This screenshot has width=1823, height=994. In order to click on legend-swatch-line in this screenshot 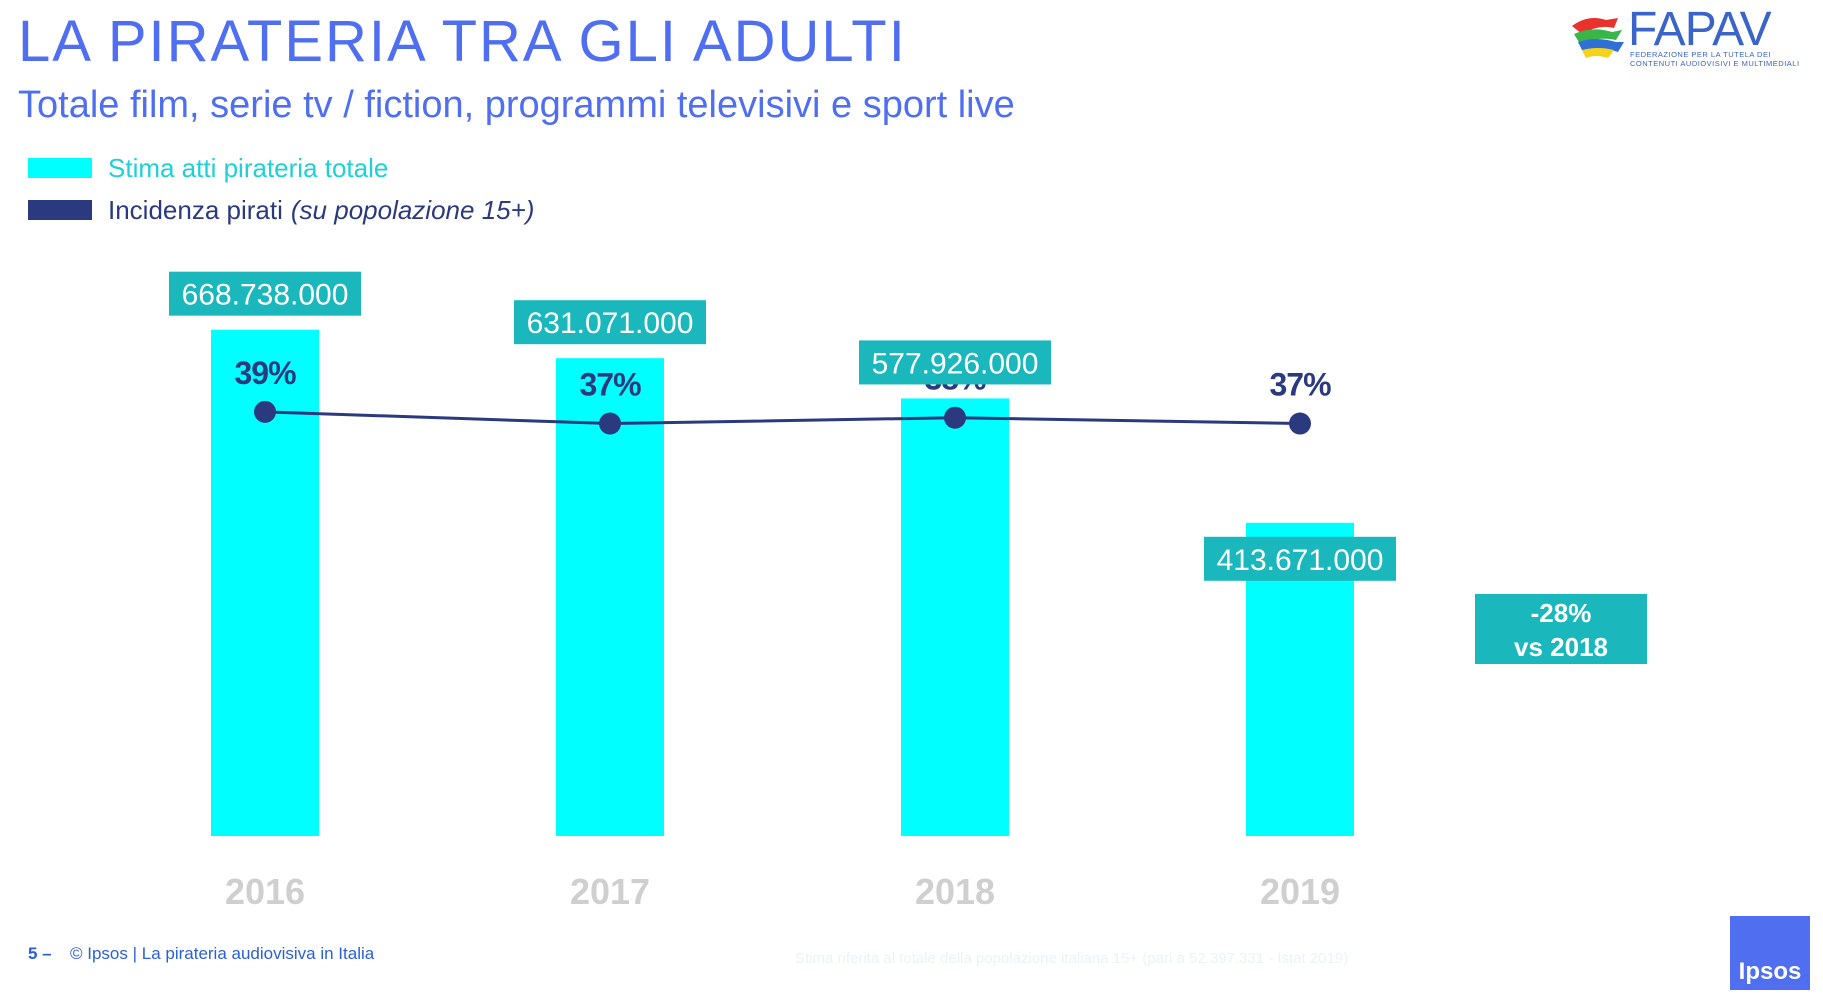, I will do `click(60, 210)`.